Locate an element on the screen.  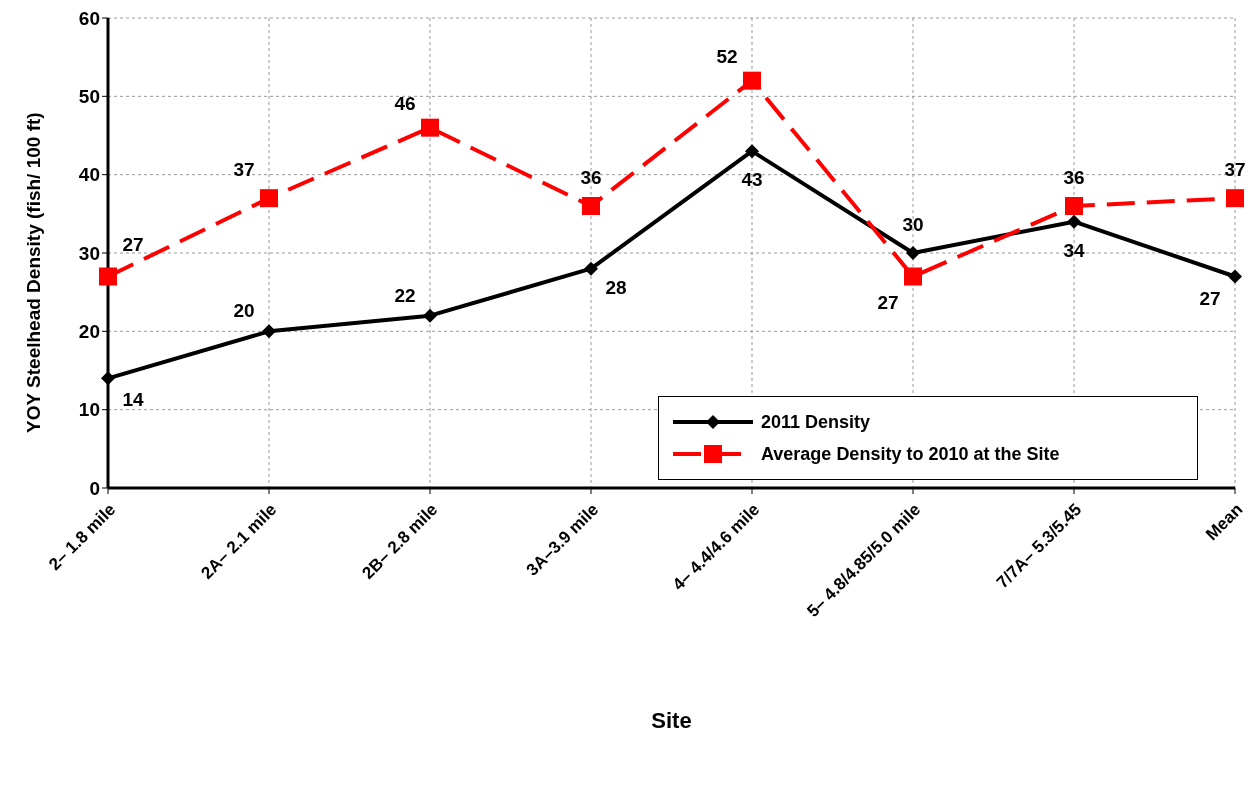
data-label: 30 is located at coordinates (913, 224).